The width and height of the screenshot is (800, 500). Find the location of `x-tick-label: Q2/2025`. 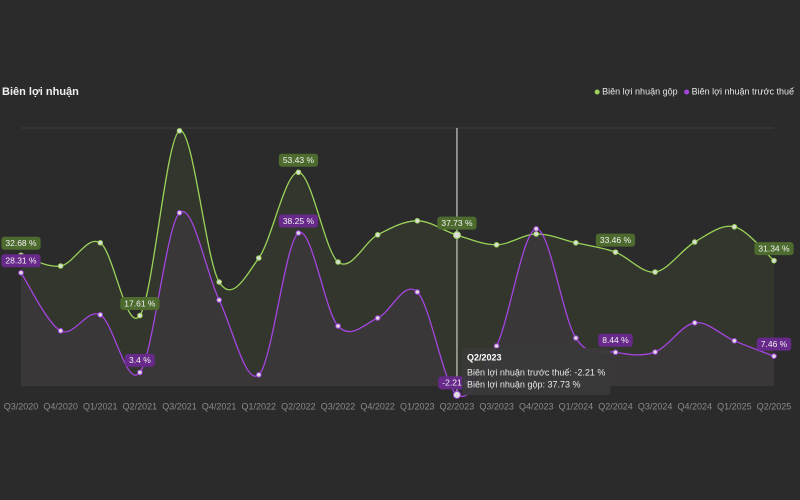

x-tick-label: Q2/2025 is located at coordinates (774, 406).